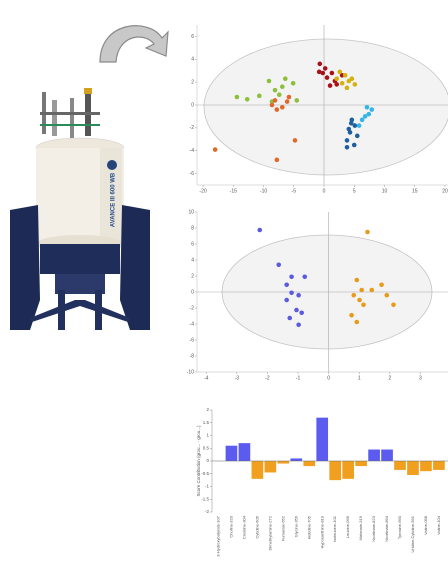 The image size is (448, 564). What do you see at coordinates (321, 531) in the screenshot?
I see `x-tick-label: Hypoxanthine-819` at bounding box center [321, 531].